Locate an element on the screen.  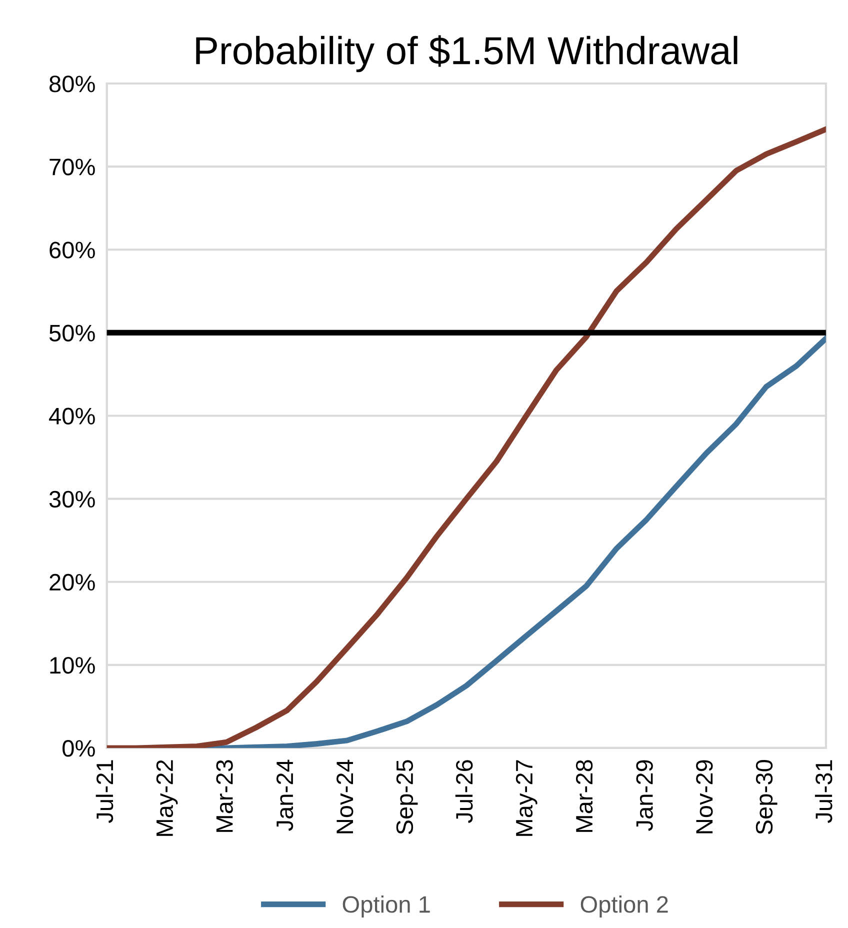
y-tick-label: 60% is located at coordinates (72, 250).